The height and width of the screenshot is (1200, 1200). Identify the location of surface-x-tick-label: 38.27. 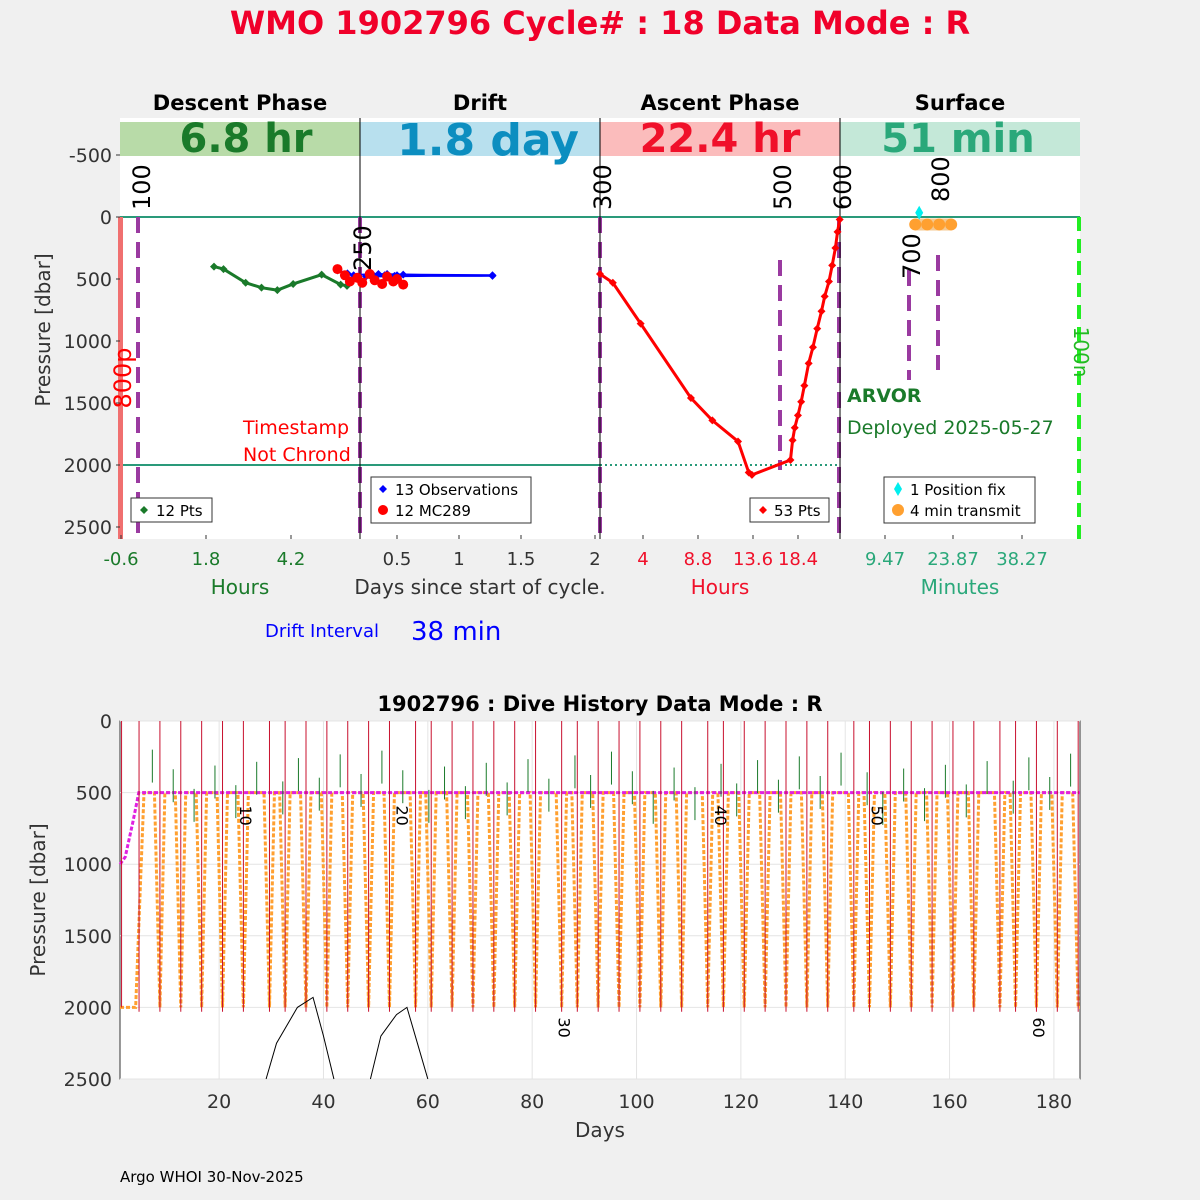
(1022, 559).